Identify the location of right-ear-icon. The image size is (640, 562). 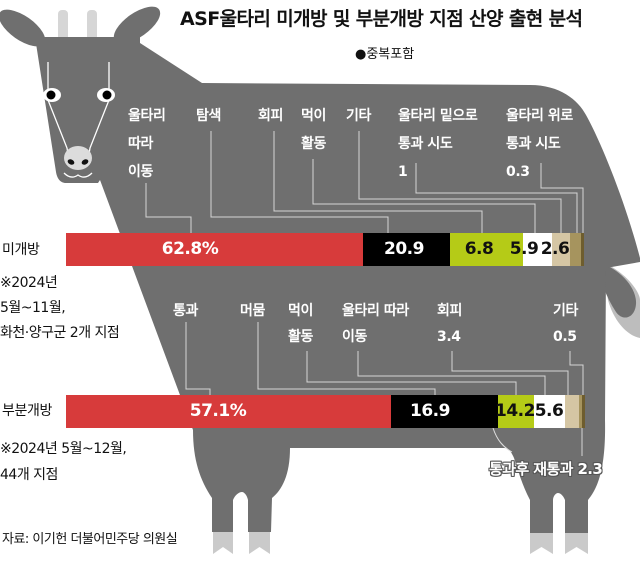
(137, 25).